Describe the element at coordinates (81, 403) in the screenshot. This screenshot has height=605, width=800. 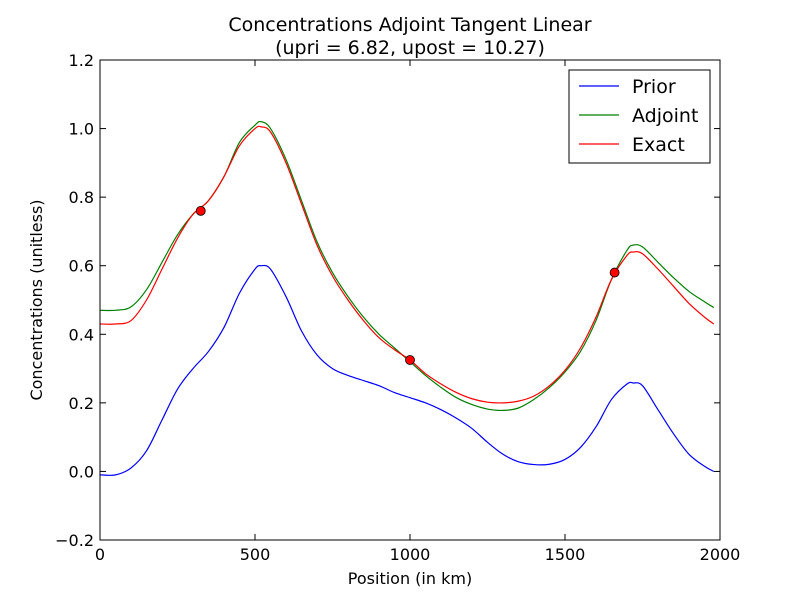
I see `y-tick-label: 0.2` at that location.